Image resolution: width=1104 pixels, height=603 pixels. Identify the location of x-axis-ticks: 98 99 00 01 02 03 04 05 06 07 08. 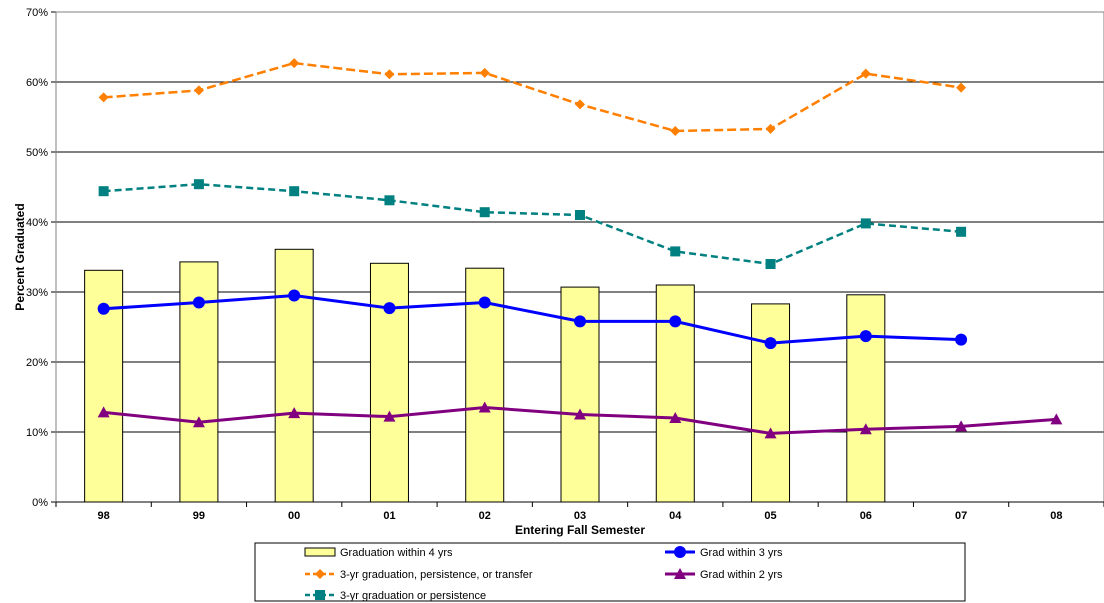
(579, 511).